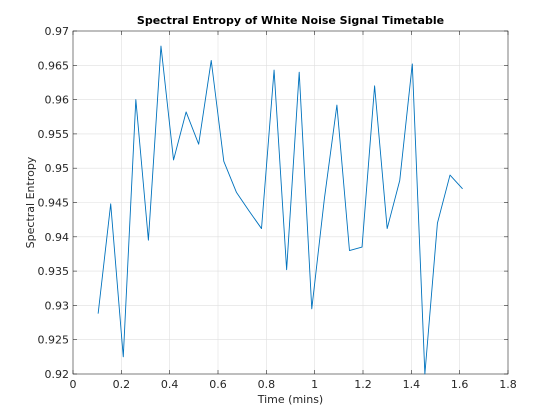 The height and width of the screenshot is (420, 560). Describe the element at coordinates (57, 100) in the screenshot. I see `y-tick-label: 0.96` at that location.